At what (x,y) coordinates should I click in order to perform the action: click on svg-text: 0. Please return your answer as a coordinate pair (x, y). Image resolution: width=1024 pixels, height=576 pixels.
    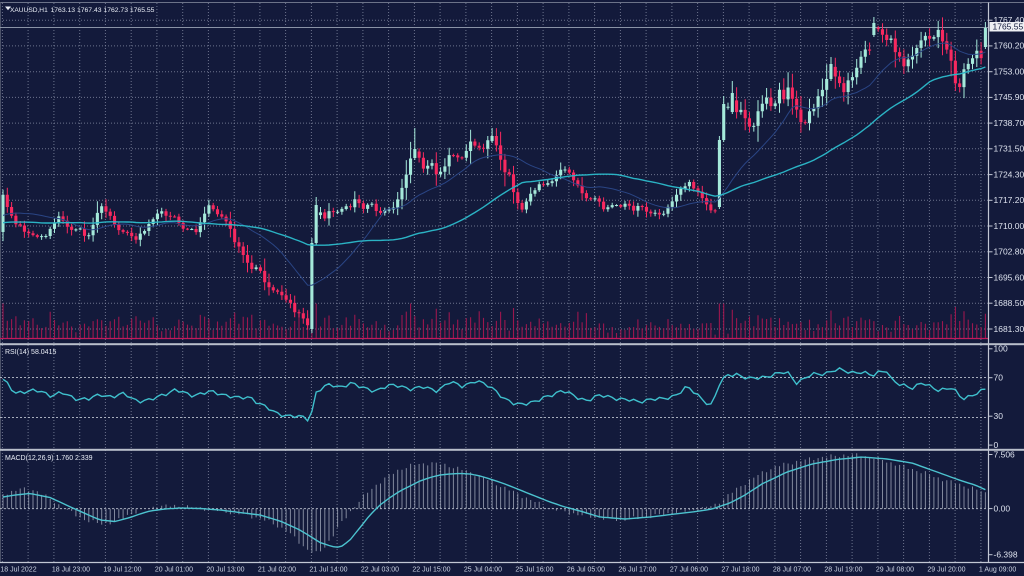
    Looking at the image, I should click on (996, 445).